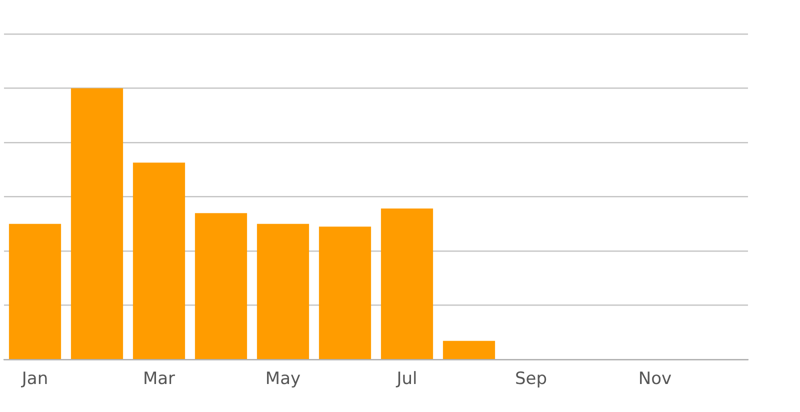 This screenshot has height=412, width=800. I want to click on x-tick-label: Jan, so click(34, 379).